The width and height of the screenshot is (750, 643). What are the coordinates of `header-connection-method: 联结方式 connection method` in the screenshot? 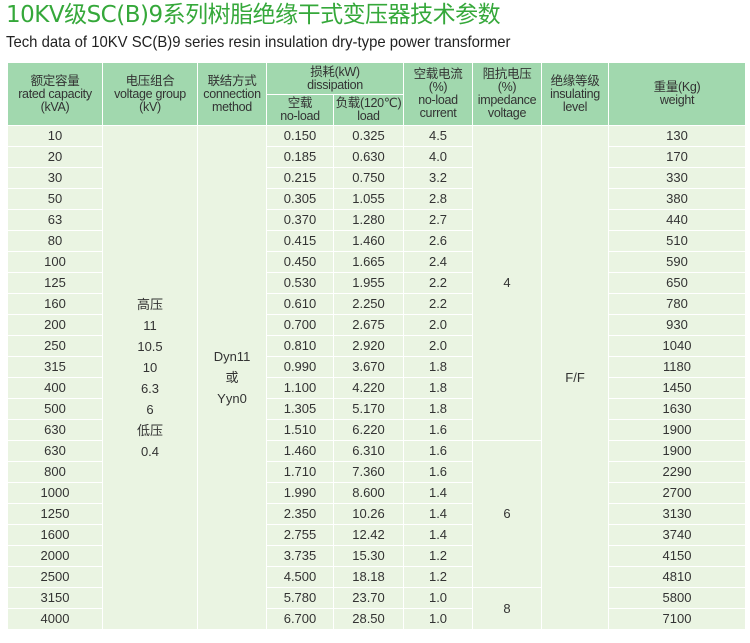 It's located at (232, 94).